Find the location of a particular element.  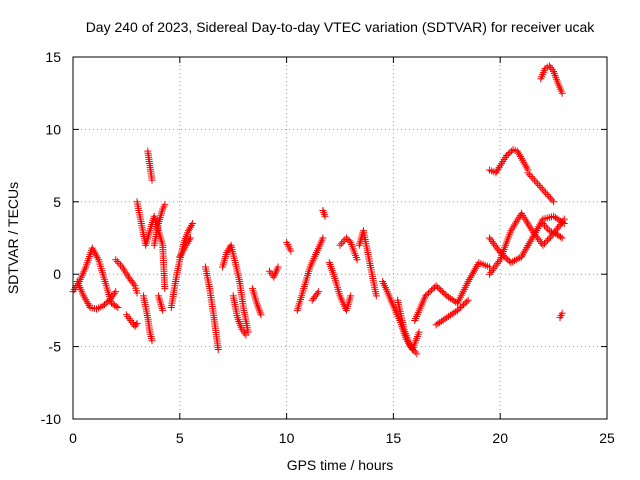

x-axis-label: GPS time / hours is located at coordinates (340, 465).